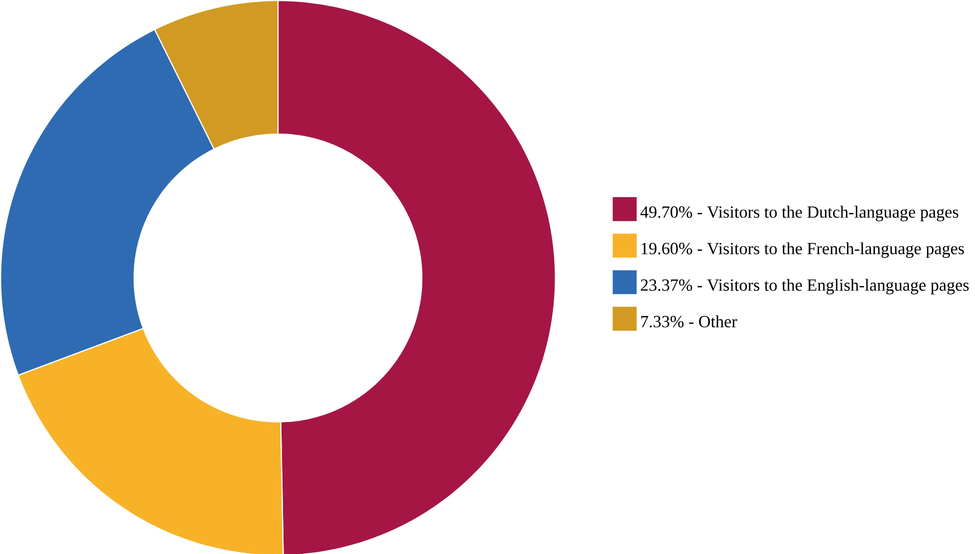 The image size is (975, 554). Describe the element at coordinates (799, 214) in the screenshot. I see `legend-label: 49.70% - Visitors to the Dutch-language pages` at that location.